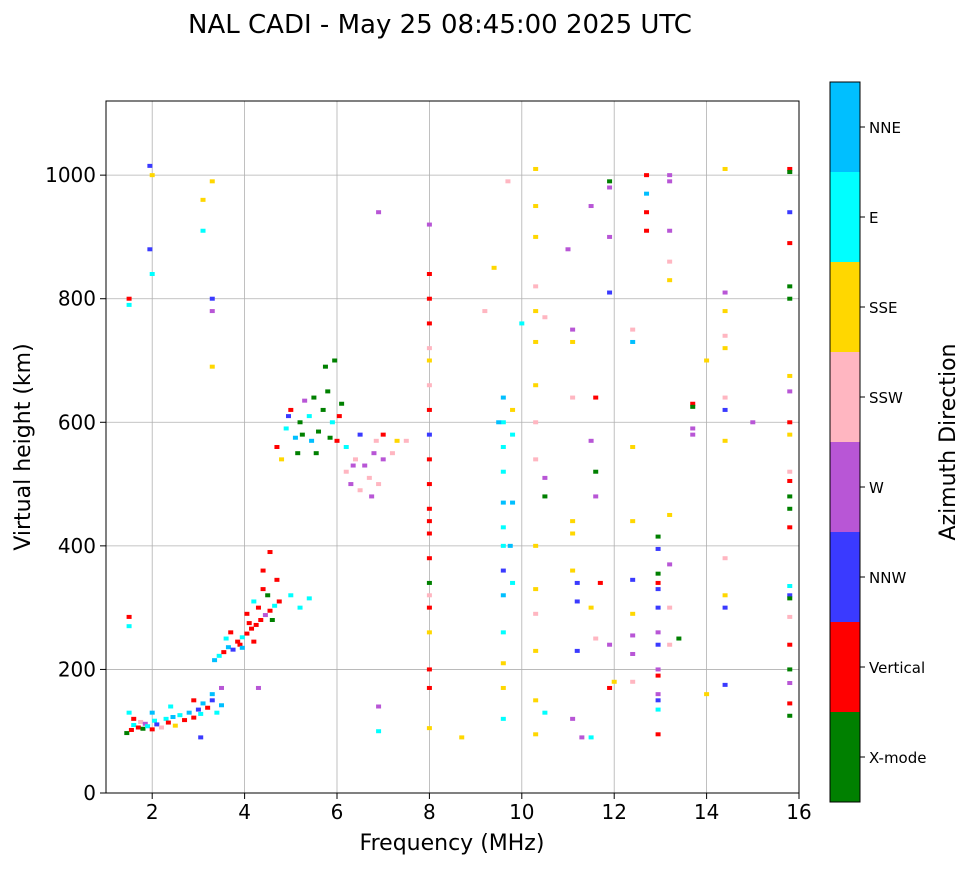  What do you see at coordinates (885, 128) in the screenshot?
I see `colorbar-tick-label: NNE` at bounding box center [885, 128].